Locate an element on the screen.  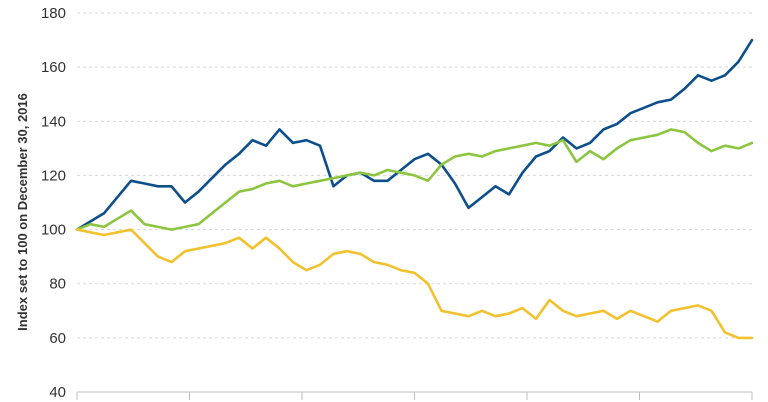
x-axis is located at coordinates (414, 395).